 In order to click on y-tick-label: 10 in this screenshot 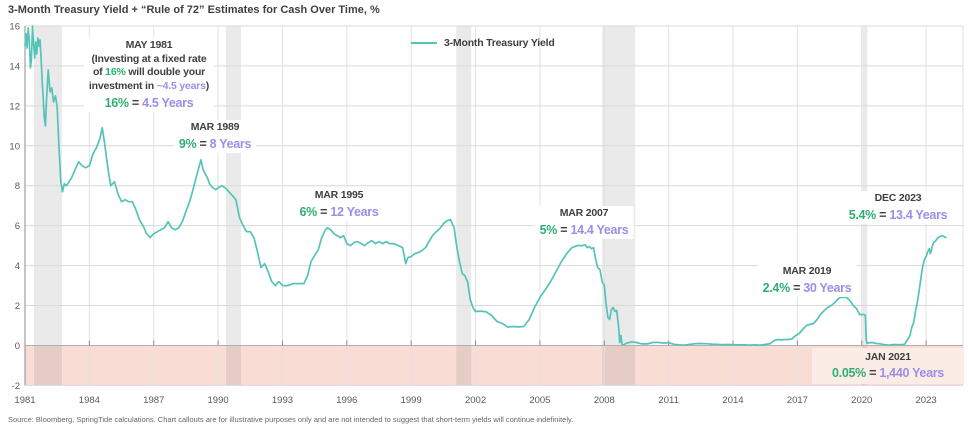, I will do `click(14, 146)`.